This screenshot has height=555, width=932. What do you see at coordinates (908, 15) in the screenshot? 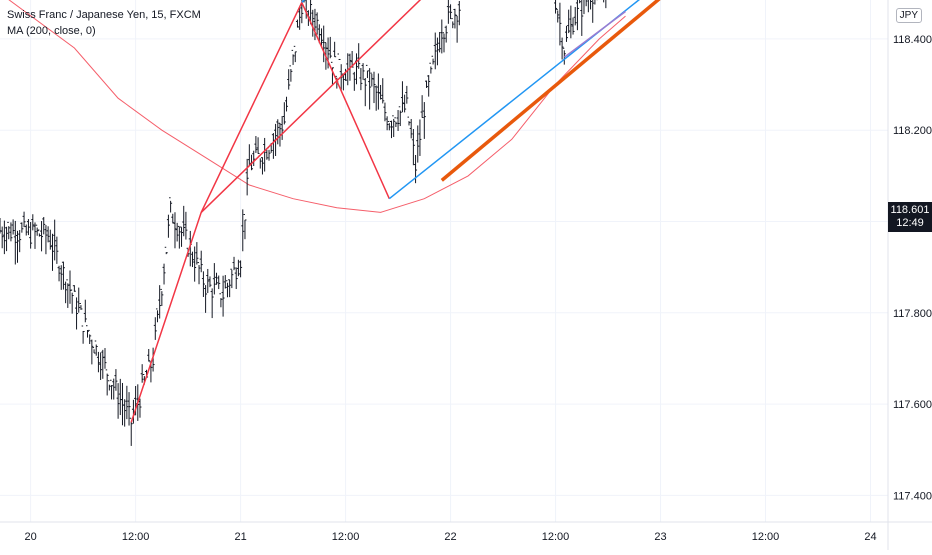
I see `currency-badge: JPY` at bounding box center [908, 15].